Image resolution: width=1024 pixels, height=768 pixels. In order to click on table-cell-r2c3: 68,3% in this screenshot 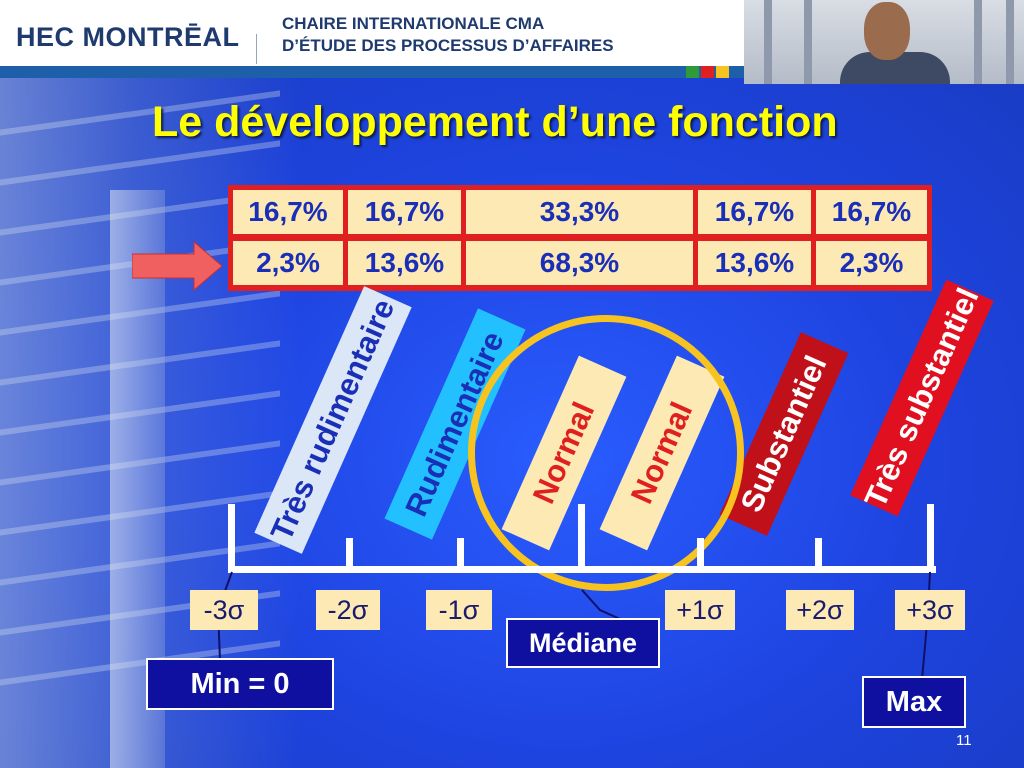, I will do `click(579, 263)`.